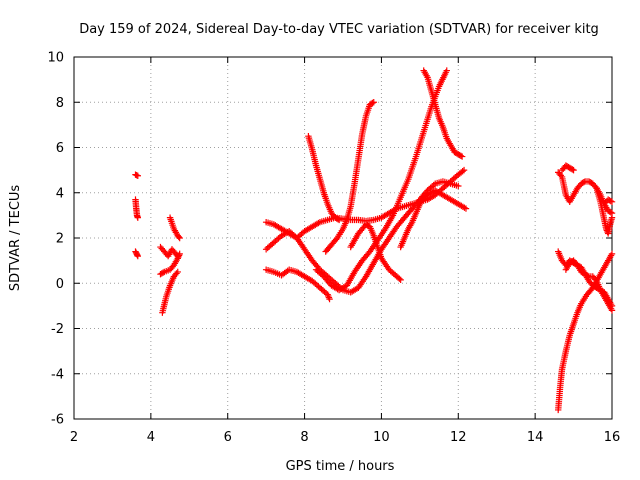  I want to click on y-tick-label: -2, so click(57, 329).